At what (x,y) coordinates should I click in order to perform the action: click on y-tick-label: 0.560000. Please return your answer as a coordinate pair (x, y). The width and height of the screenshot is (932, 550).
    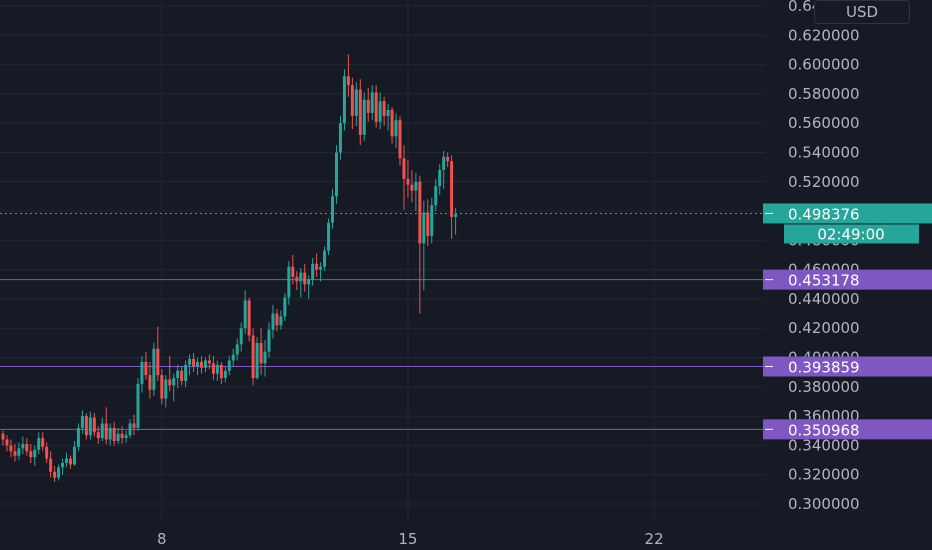
    Looking at the image, I should click on (824, 123).